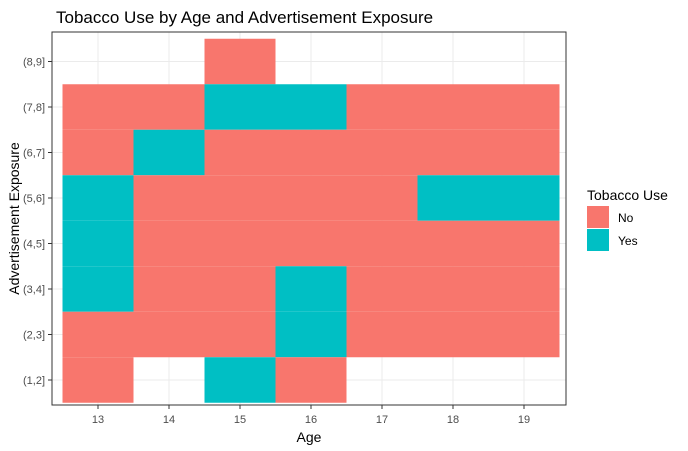 The height and width of the screenshot is (451, 688). Describe the element at coordinates (628, 241) in the screenshot. I see `legend-label-yes: Yes` at that location.